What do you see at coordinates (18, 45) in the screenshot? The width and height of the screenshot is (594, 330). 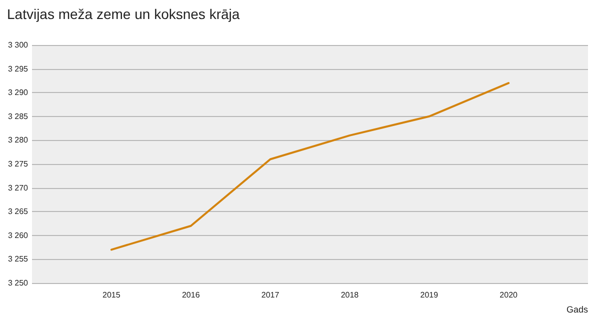 I see `y-tick-label: 3 300` at bounding box center [18, 45].